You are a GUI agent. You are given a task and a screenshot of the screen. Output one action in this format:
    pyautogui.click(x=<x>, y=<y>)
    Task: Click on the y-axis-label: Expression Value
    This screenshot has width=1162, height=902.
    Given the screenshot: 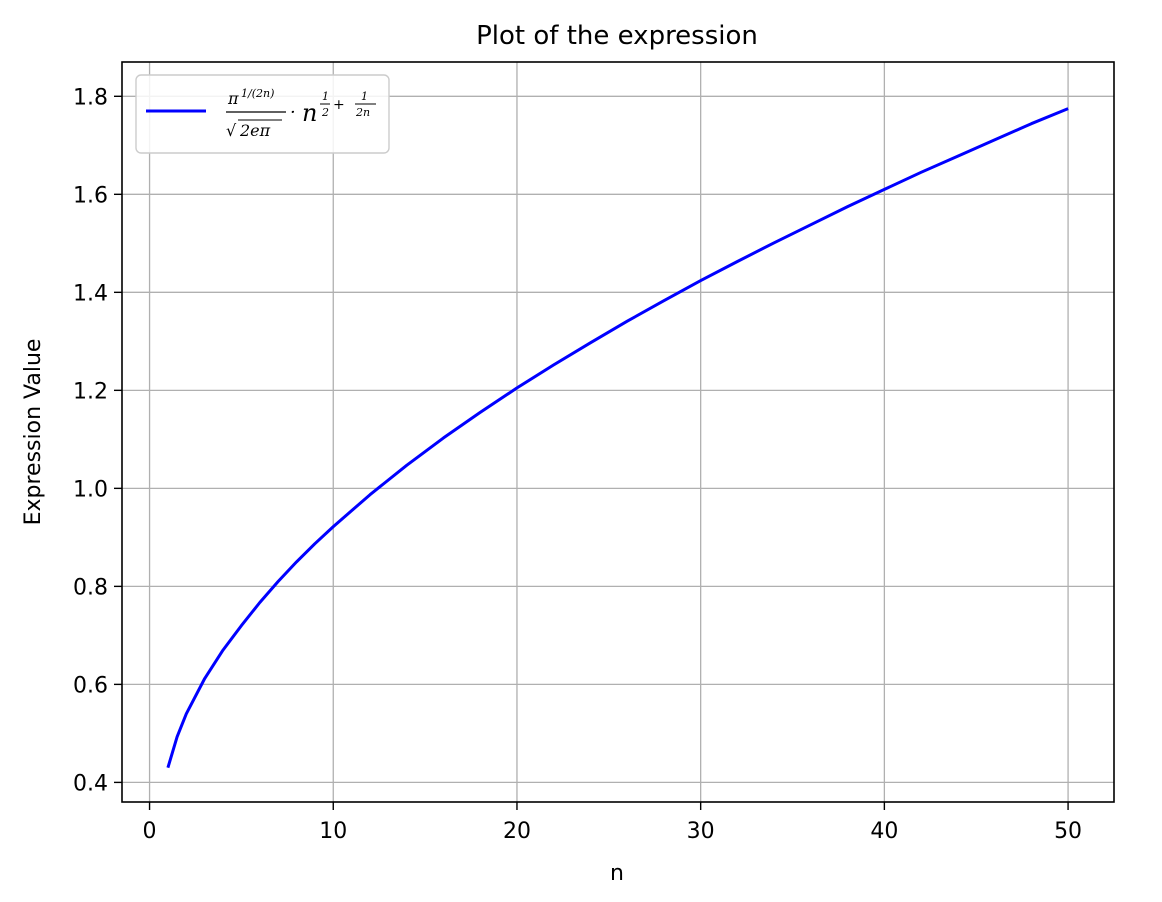 What is the action you would take?
    pyautogui.click(x=33, y=432)
    